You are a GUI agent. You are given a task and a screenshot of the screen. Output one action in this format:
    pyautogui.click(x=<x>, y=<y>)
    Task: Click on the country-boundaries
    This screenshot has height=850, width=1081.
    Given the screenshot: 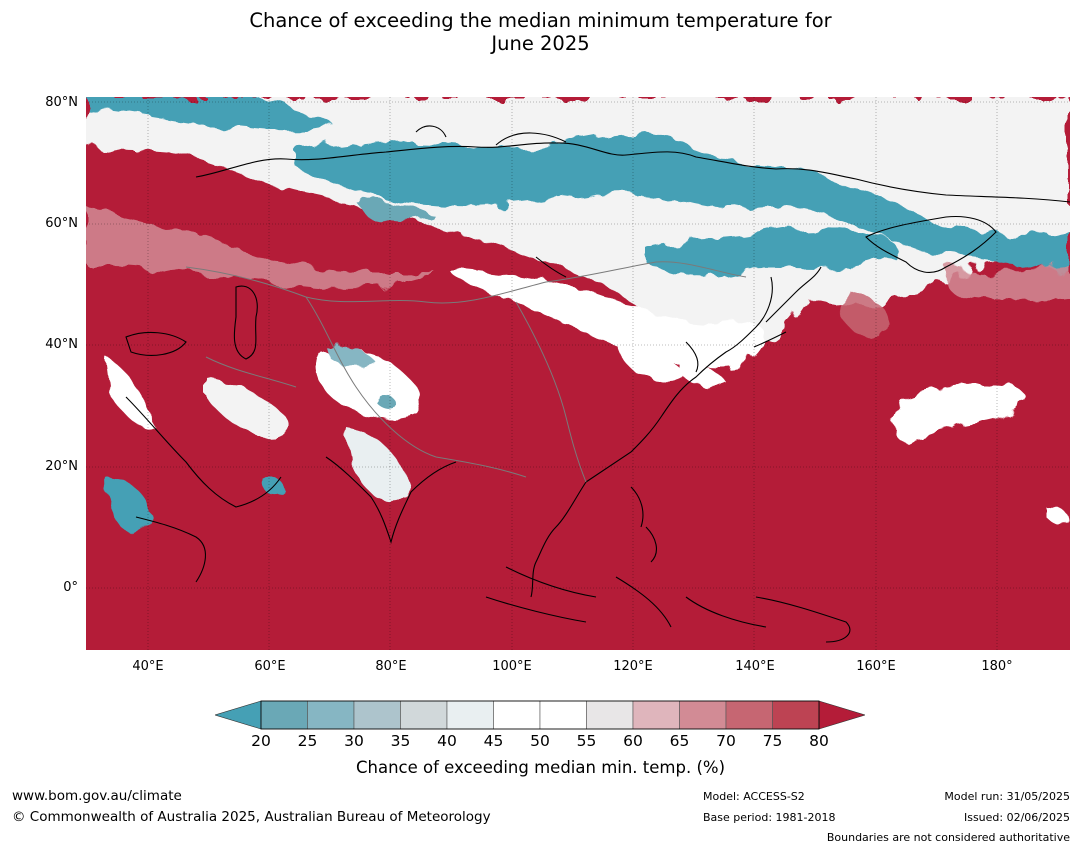 What is the action you would take?
    pyautogui.click(x=466, y=372)
    